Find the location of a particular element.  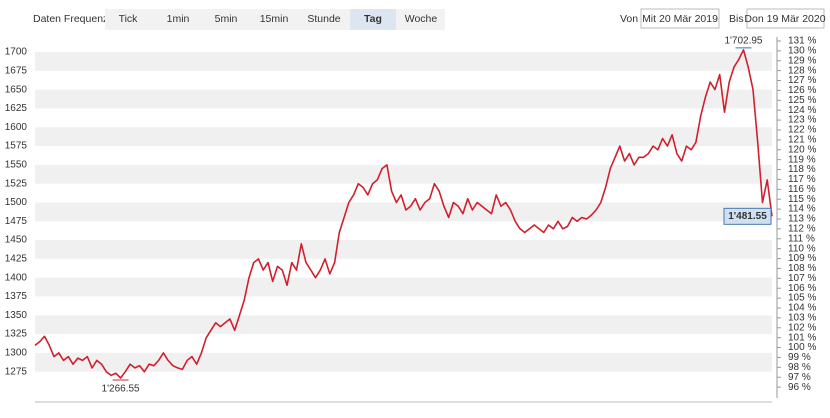

y-tick-label: 1425 is located at coordinates (16, 259).